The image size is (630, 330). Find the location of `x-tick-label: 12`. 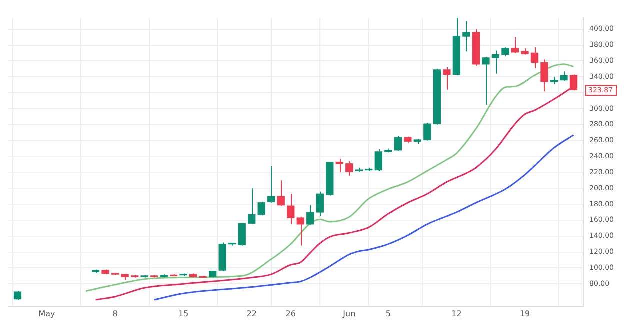

x-tick-label: 12 is located at coordinates (457, 313).